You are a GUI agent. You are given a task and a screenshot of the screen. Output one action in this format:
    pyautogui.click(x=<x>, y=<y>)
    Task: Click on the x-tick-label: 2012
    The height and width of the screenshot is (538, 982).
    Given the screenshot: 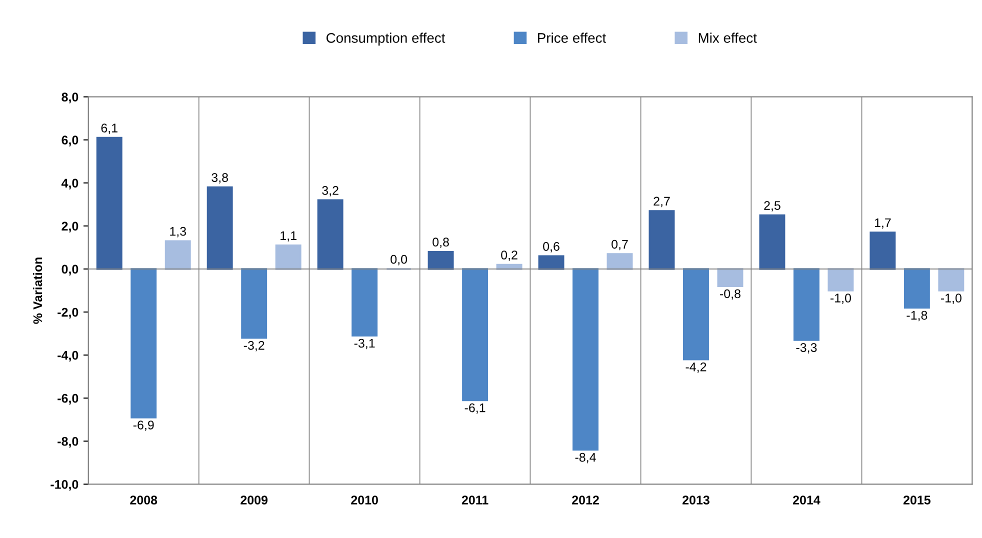 What is the action you would take?
    pyautogui.click(x=585, y=500)
    